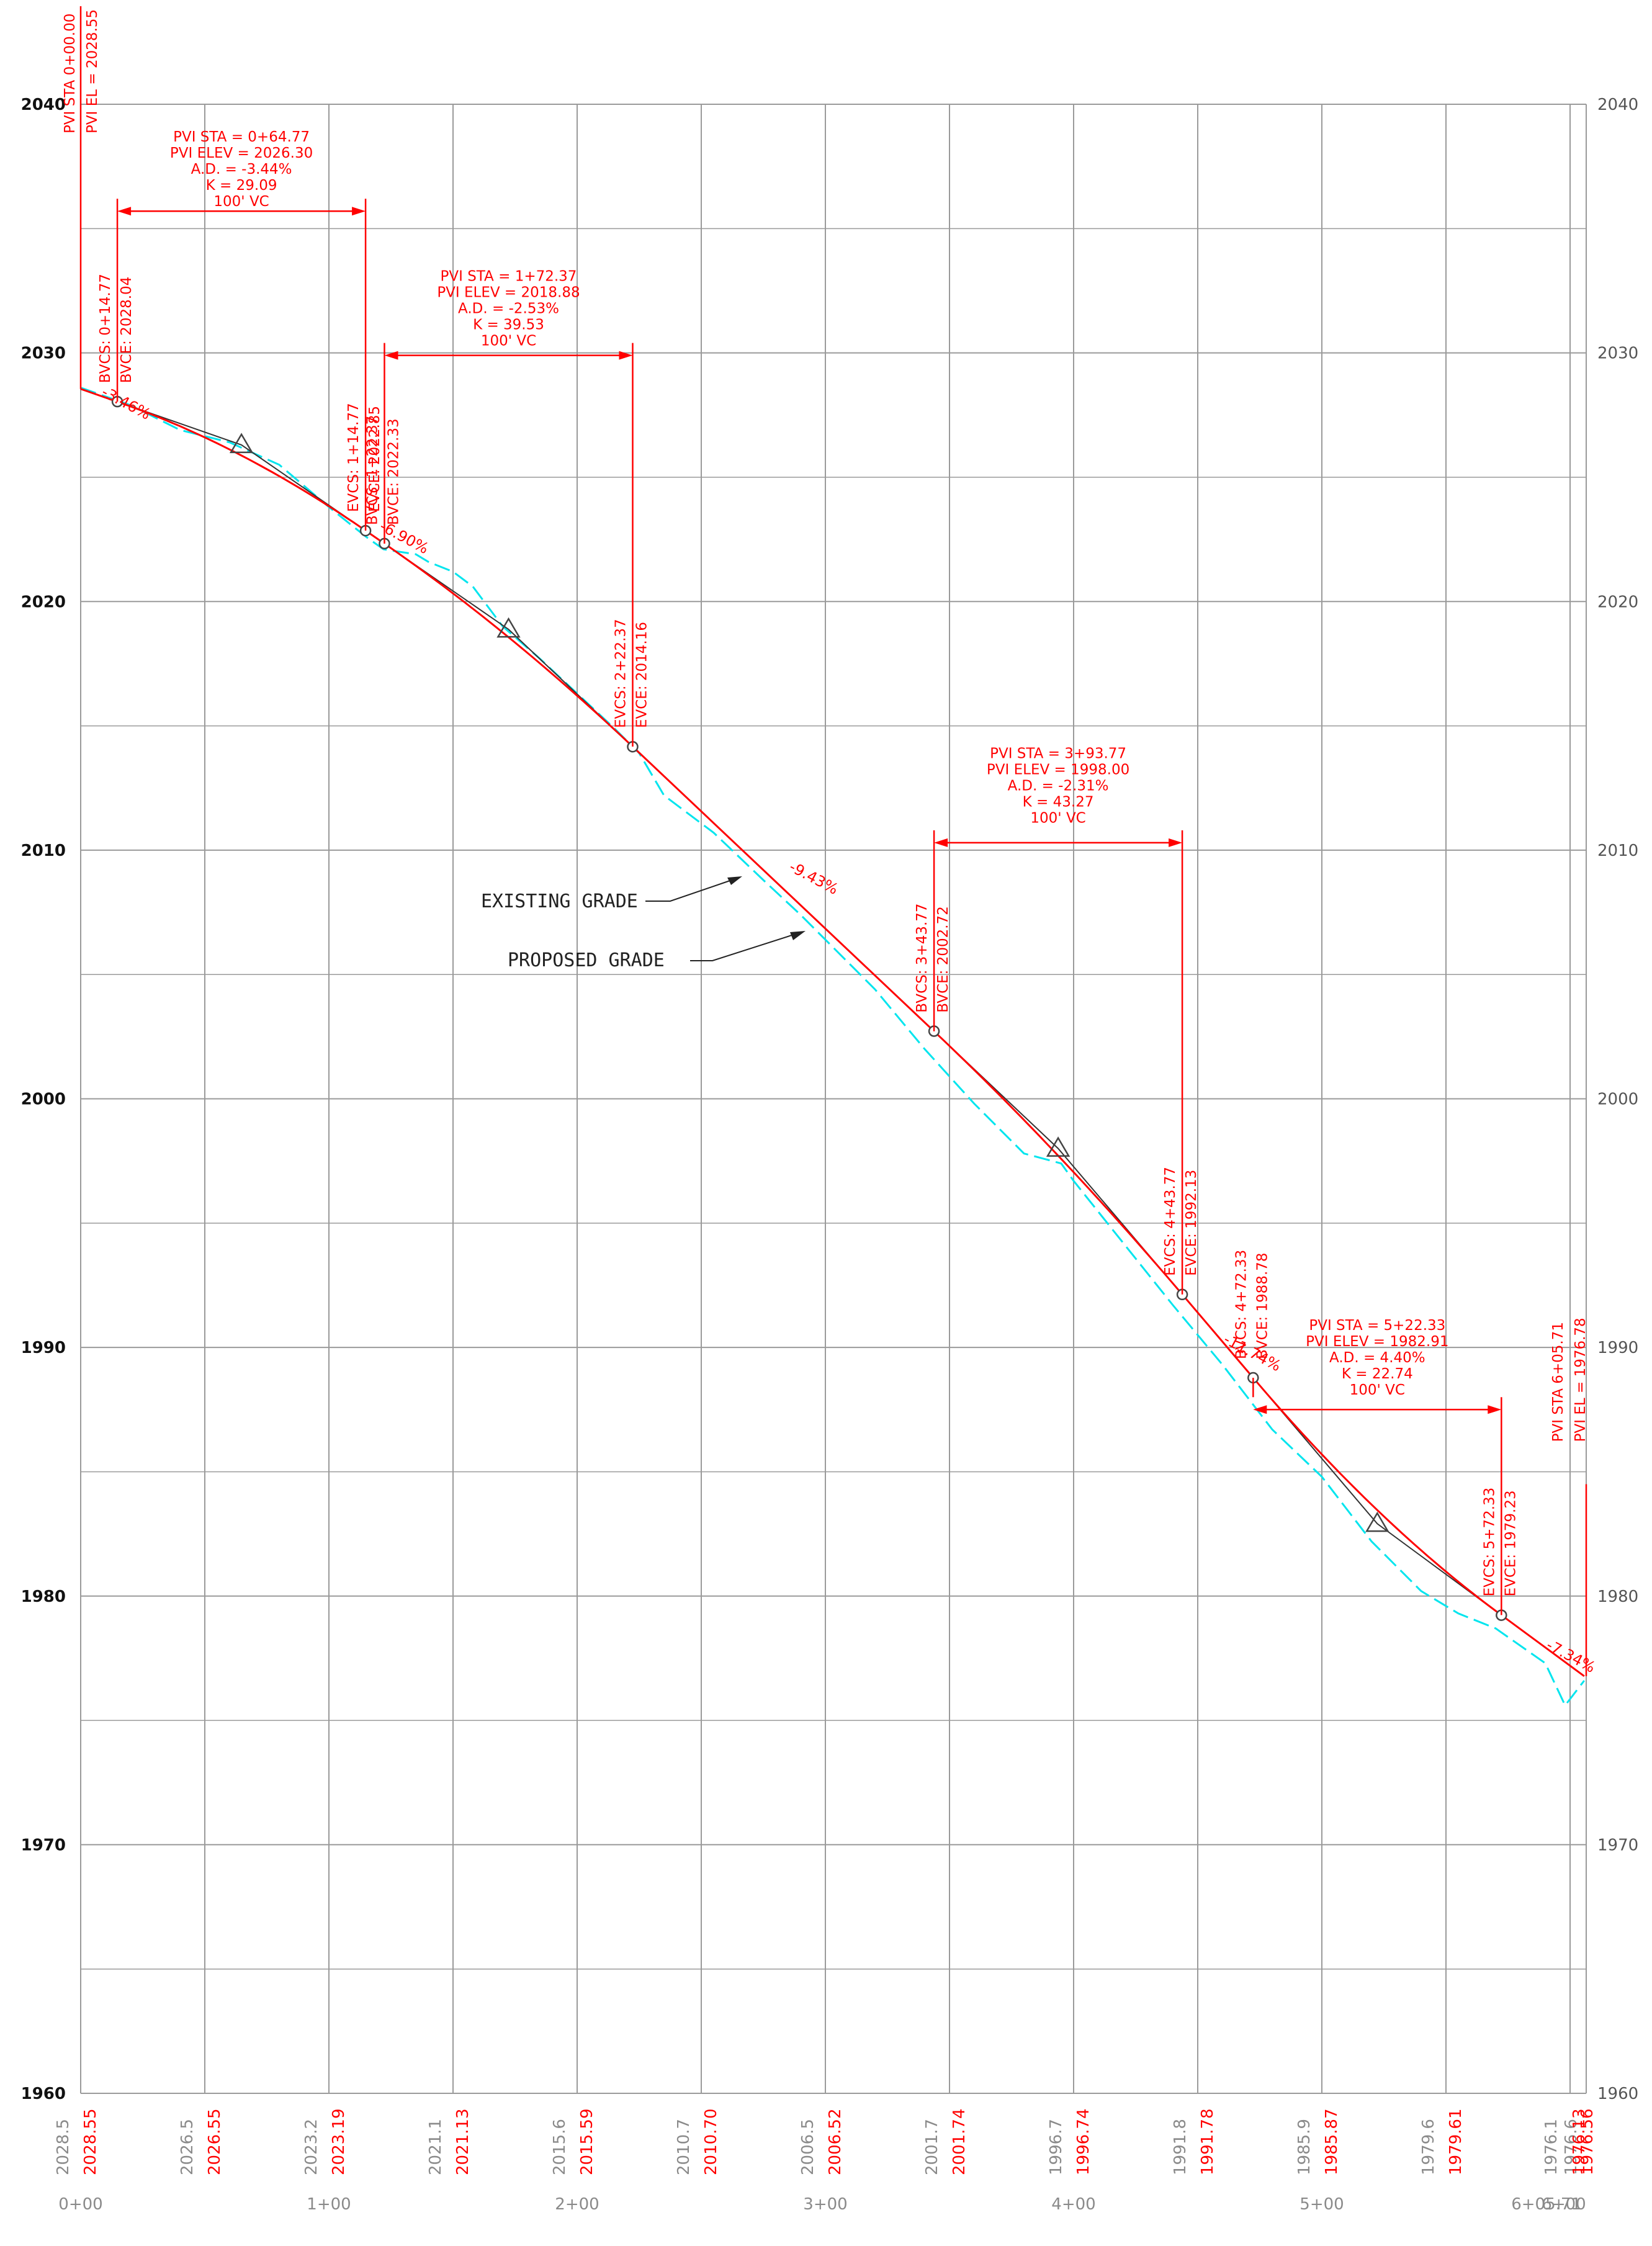 The width and height of the screenshot is (1652, 2246). Describe the element at coordinates (712, 2142) in the screenshot. I see `proposed-elevation-label: 2010.70` at that location.